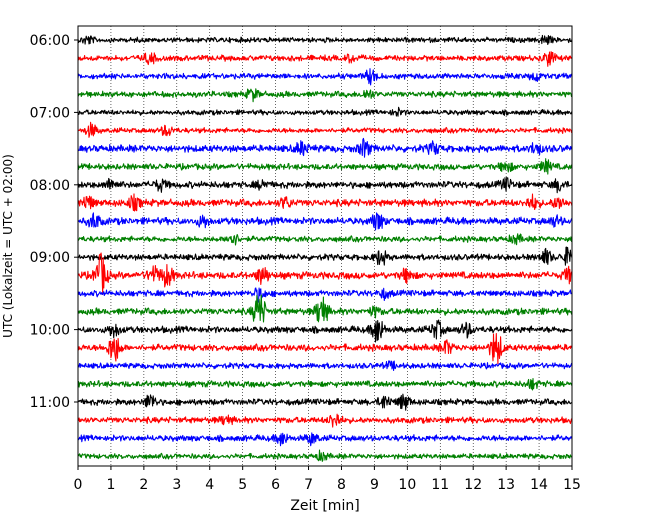 The width and height of the screenshot is (650, 520). Describe the element at coordinates (242, 485) in the screenshot. I see `x-tick-label-5: 5` at that location.